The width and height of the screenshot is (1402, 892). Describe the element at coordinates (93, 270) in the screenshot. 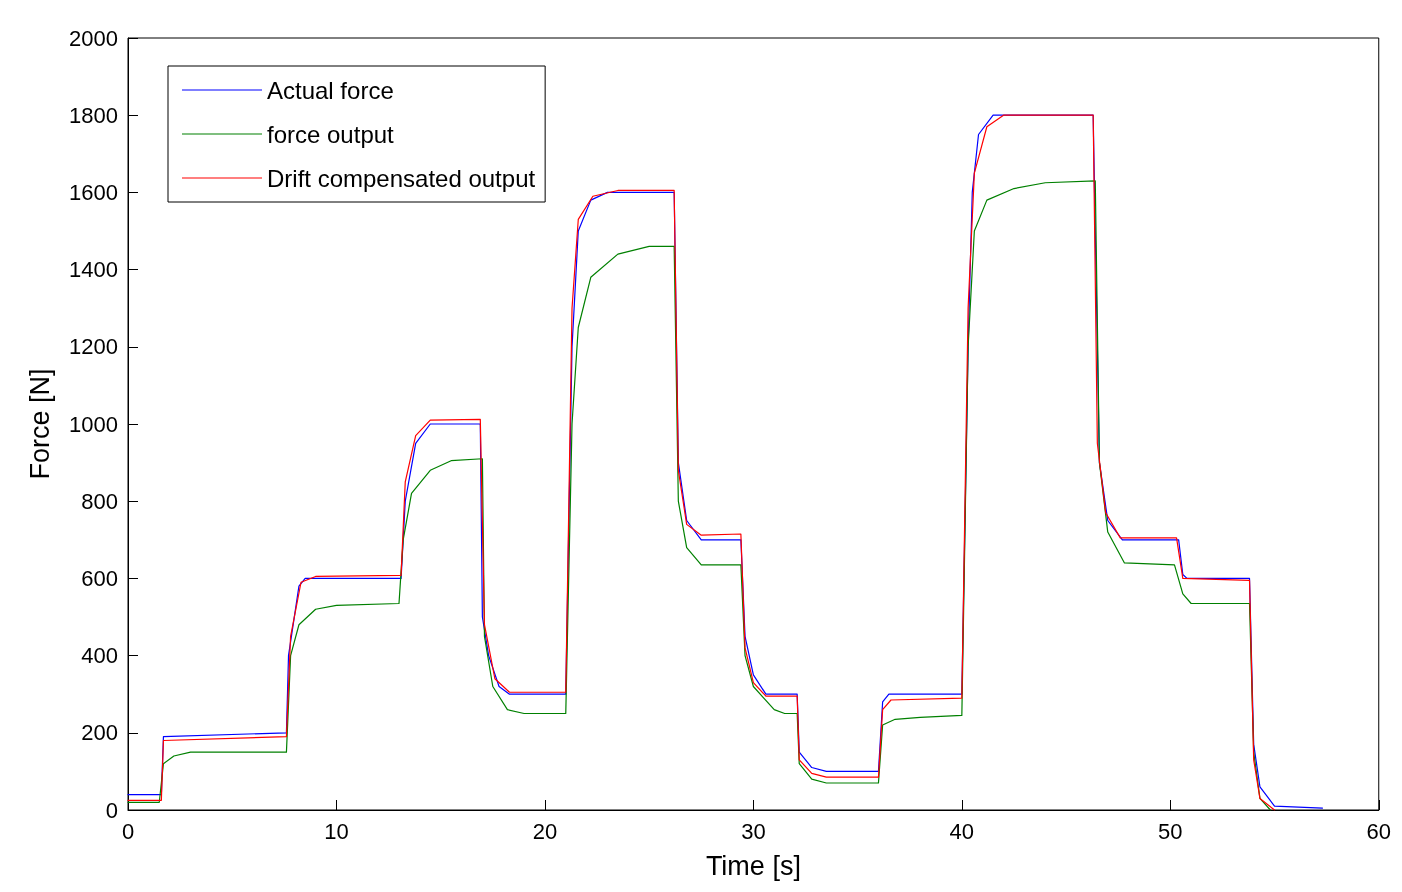

I see `y-tick-label: 1400` at that location.